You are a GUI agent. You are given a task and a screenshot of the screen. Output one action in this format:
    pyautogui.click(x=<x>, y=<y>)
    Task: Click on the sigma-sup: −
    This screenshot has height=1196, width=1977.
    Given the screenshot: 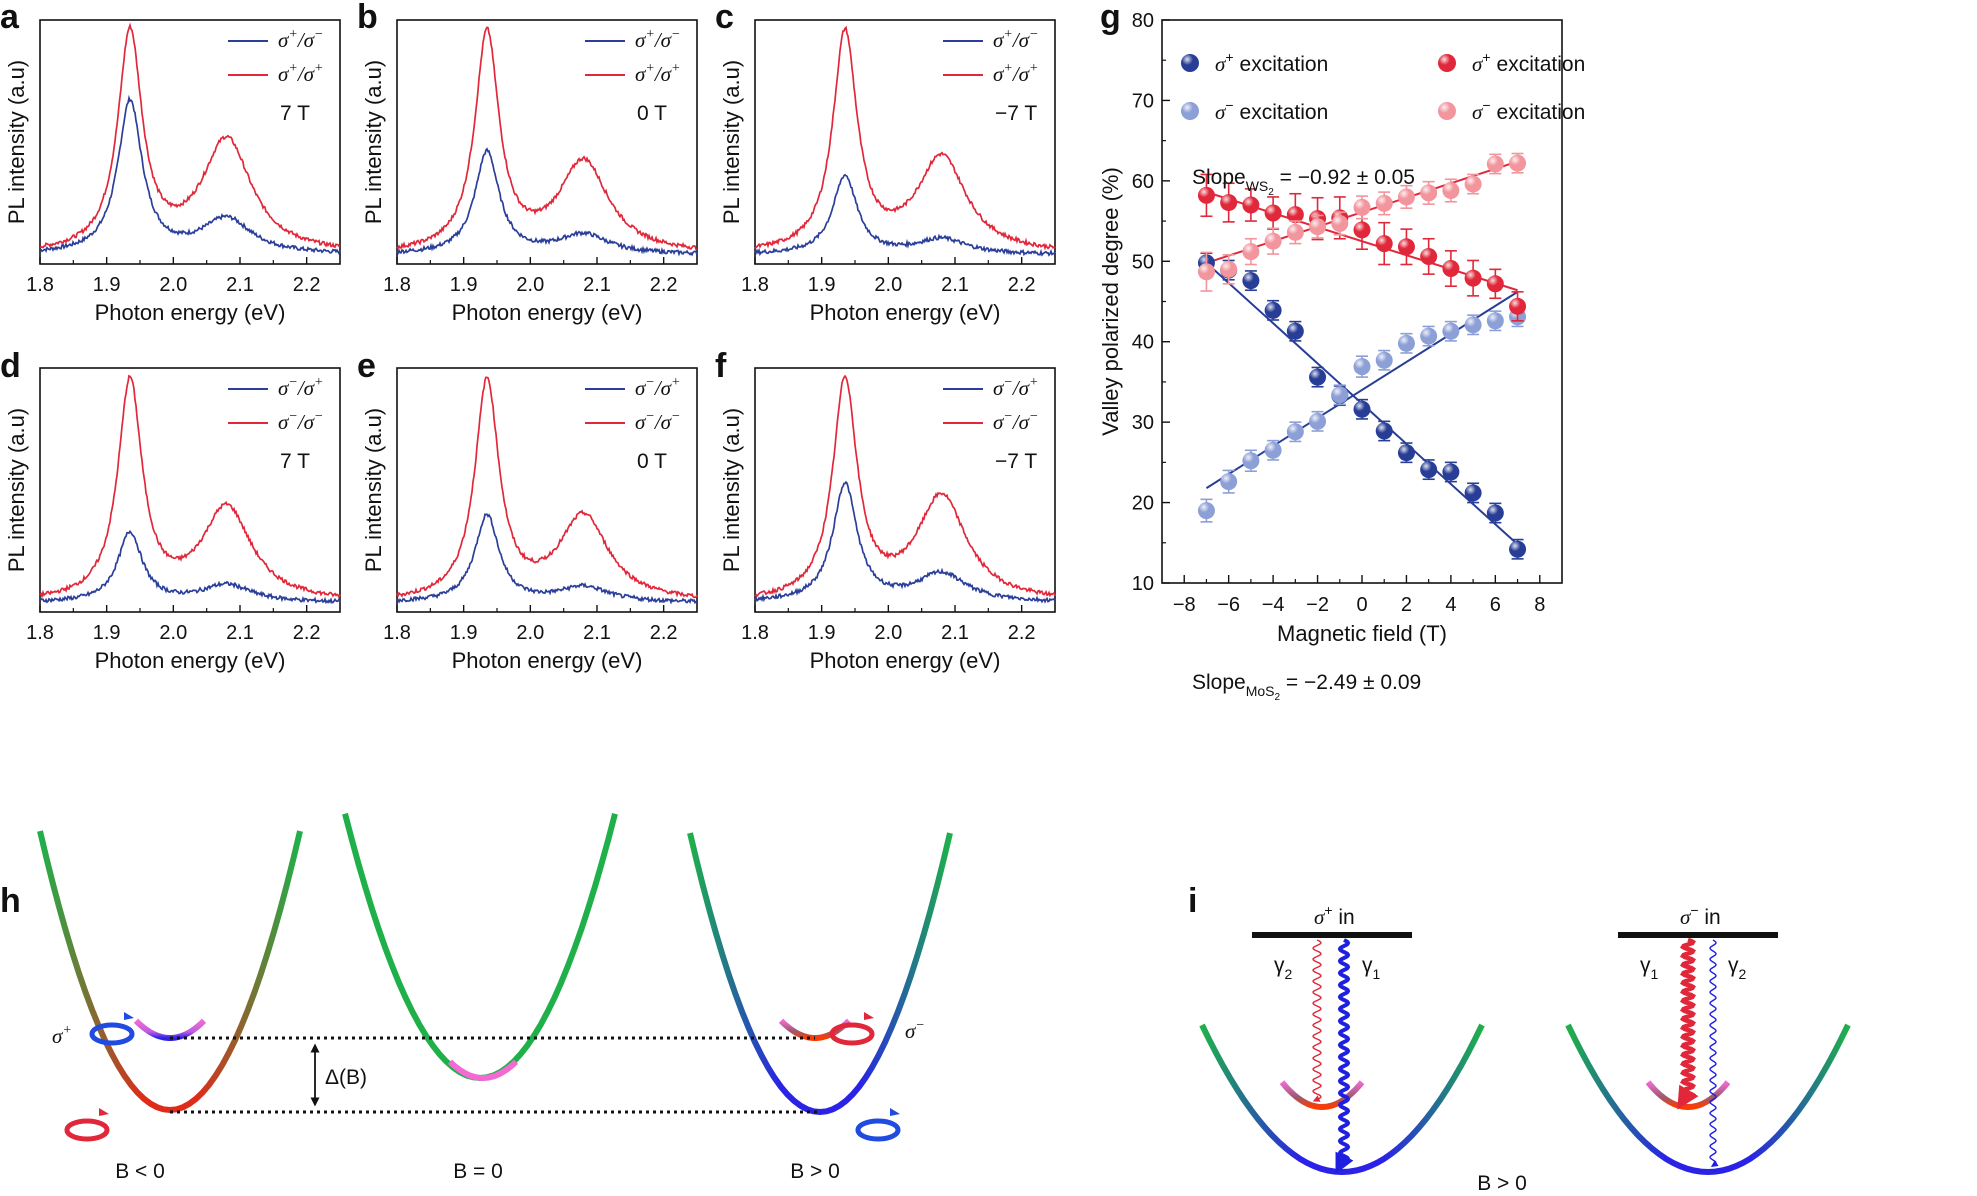 What is the action you would take?
    pyautogui.click(x=919, y=1025)
    